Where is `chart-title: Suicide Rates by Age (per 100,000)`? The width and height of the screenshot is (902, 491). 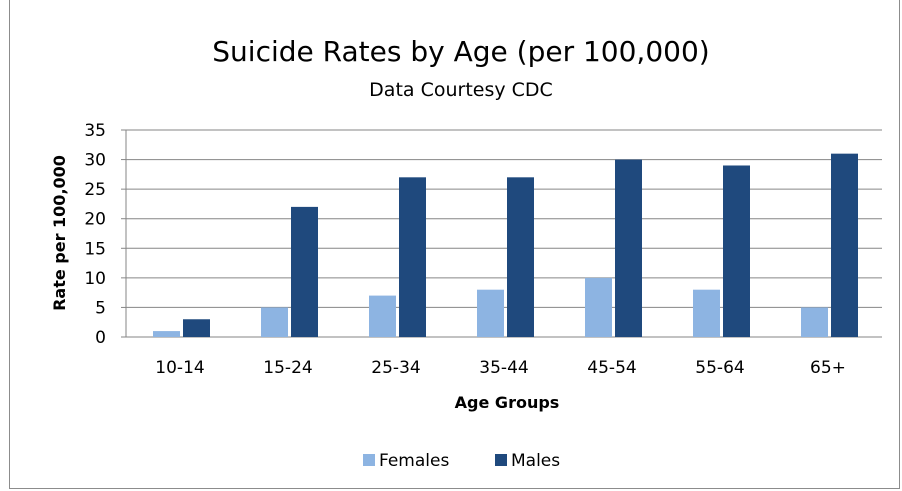
chart-title: Suicide Rates by Age (per 100,000) is located at coordinates (460, 51).